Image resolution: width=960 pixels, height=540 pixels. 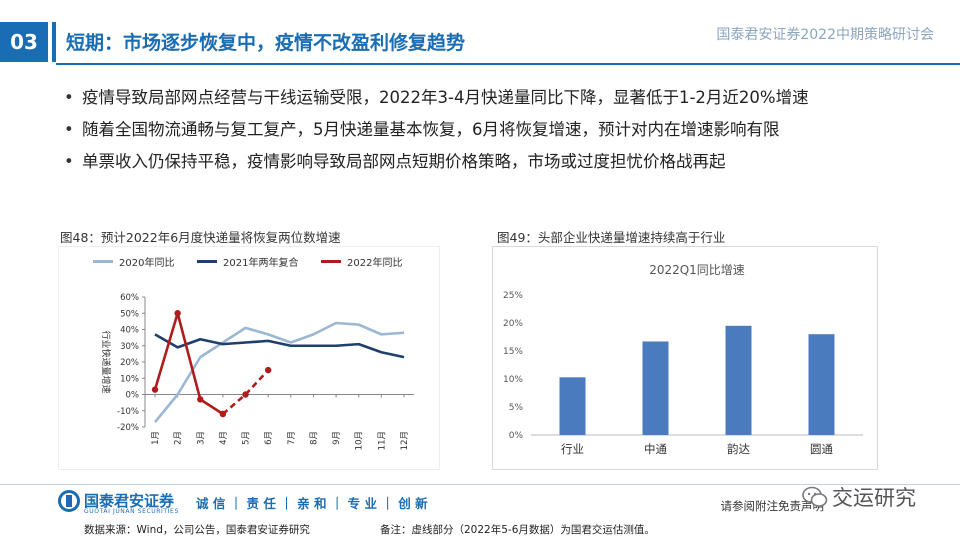 I want to click on x-tick-label: 1月, so click(x=156, y=438).